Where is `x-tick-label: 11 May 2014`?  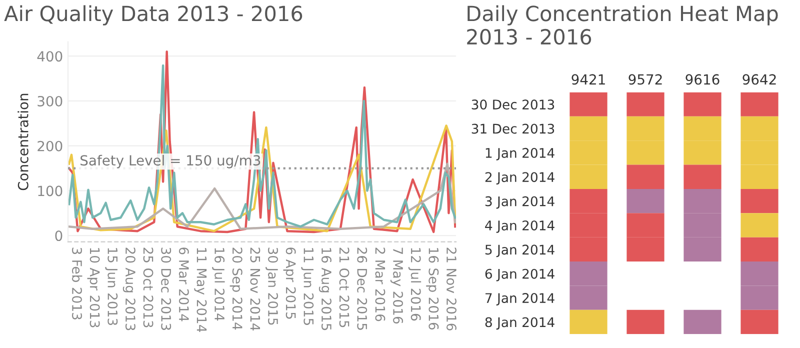 x-tick-label: 11 May 2014 is located at coordinates (200, 290).